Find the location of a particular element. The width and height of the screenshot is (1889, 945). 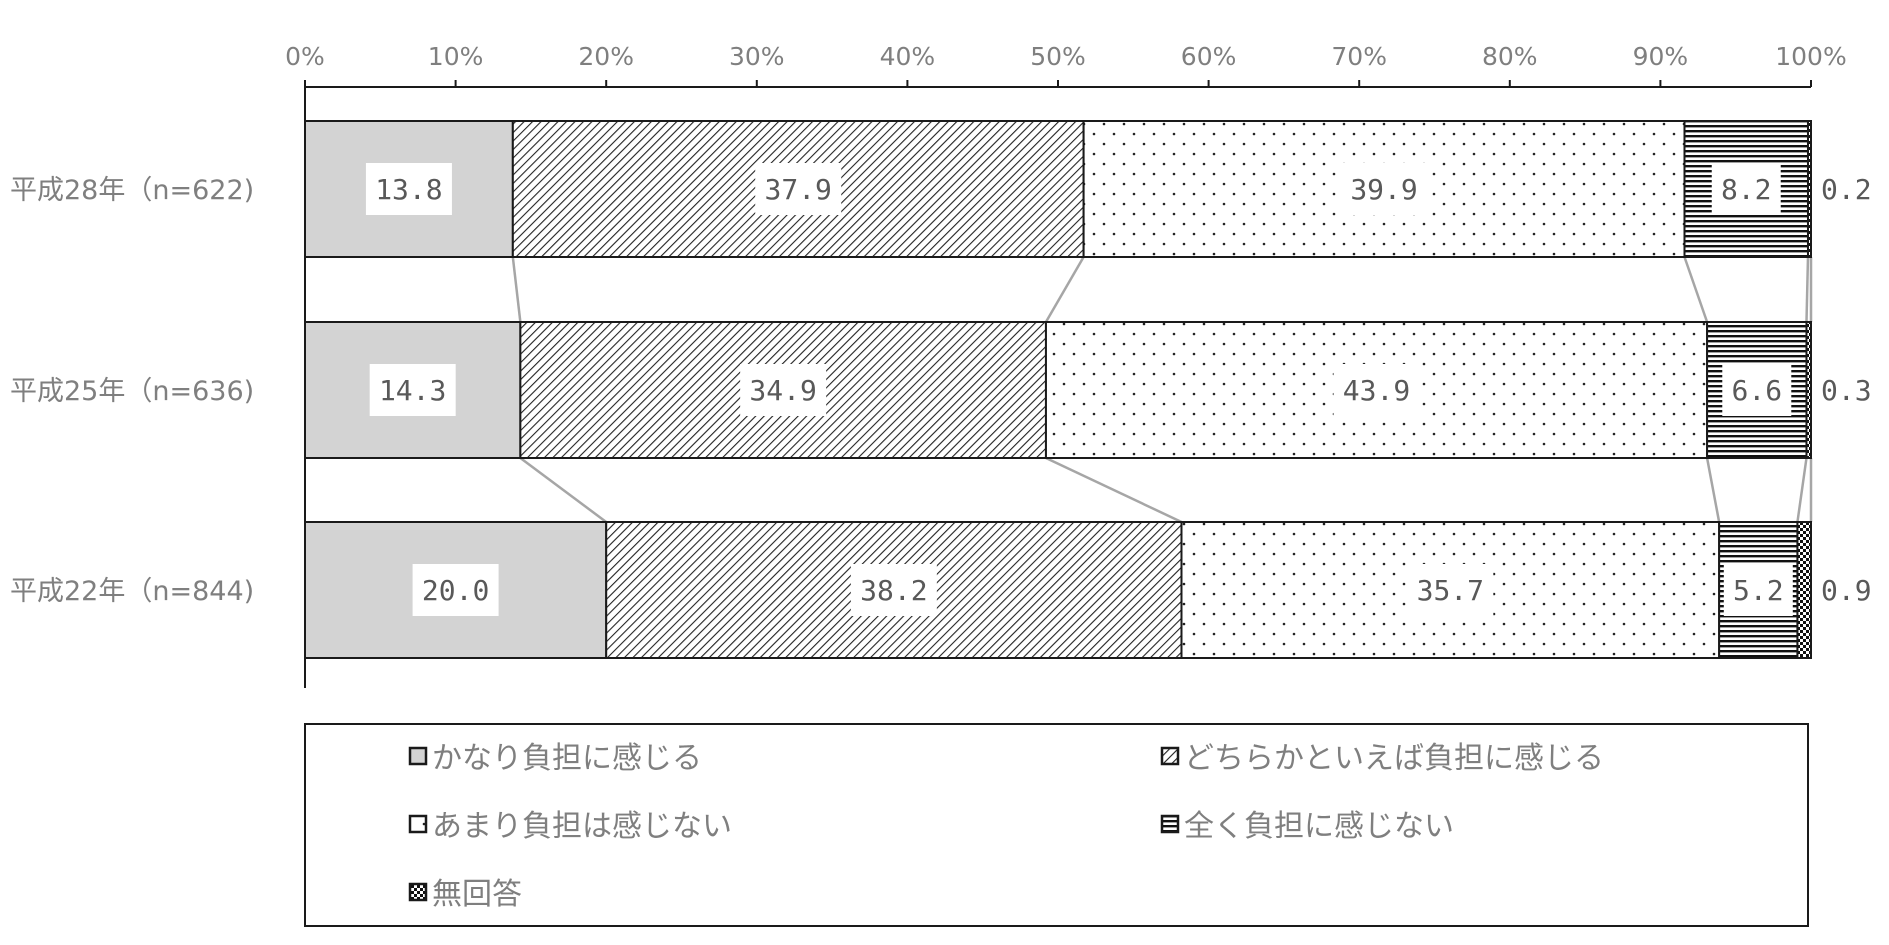

data-label: 43.9 is located at coordinates (1376, 390).